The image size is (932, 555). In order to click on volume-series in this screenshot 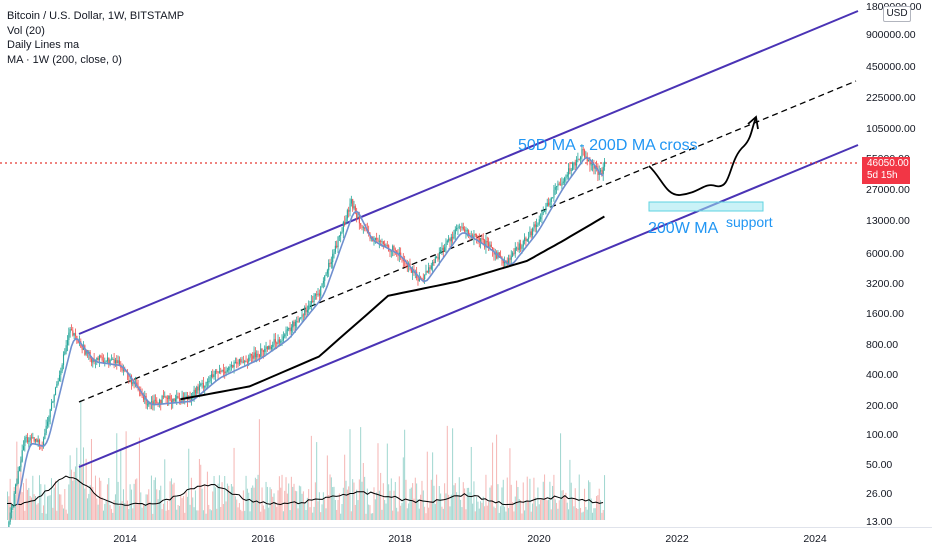, I will do `click(306, 460)`.